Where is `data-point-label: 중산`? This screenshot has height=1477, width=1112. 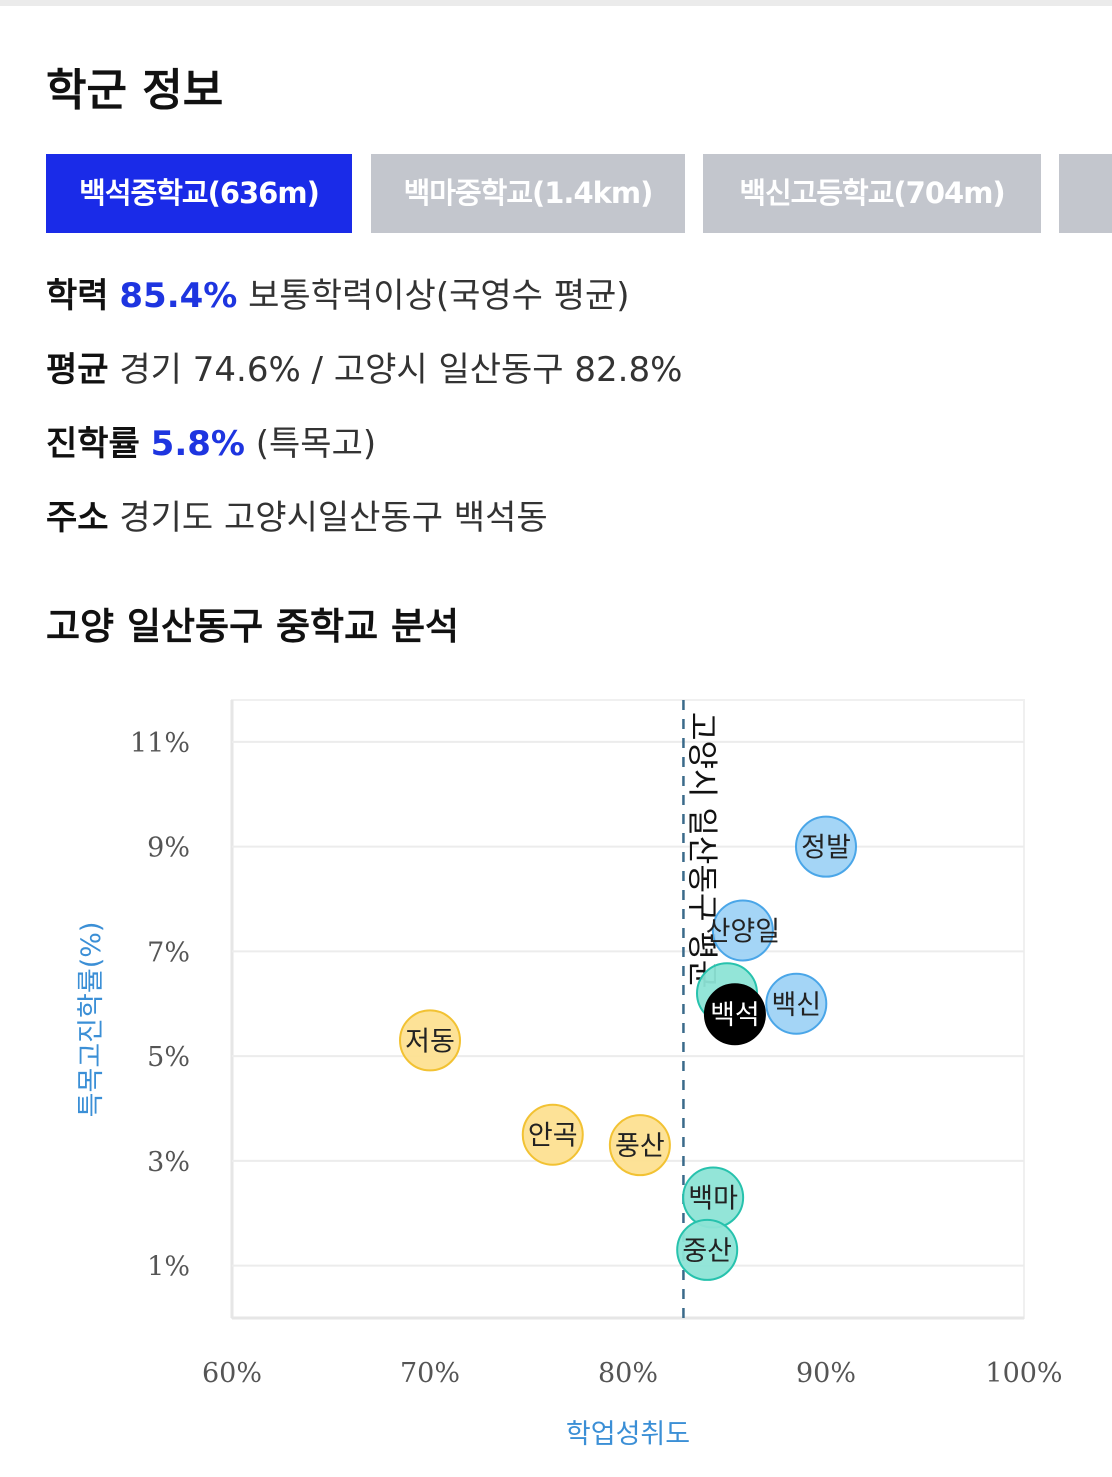 data-point-label: 중산 is located at coordinates (707, 1251).